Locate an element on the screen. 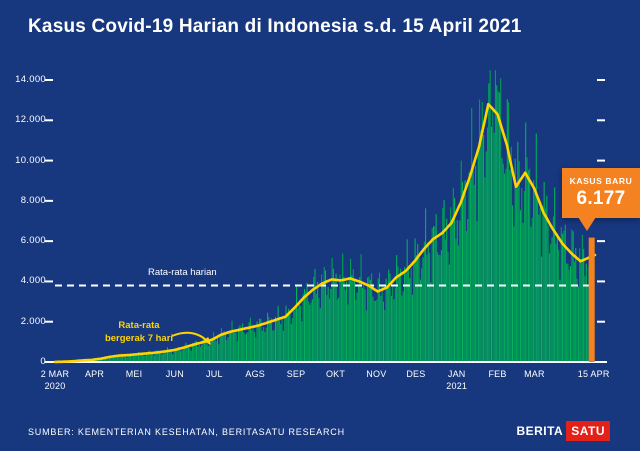 The height and width of the screenshot is (451, 640). y-tick-label: 6.000 is located at coordinates (33, 241).